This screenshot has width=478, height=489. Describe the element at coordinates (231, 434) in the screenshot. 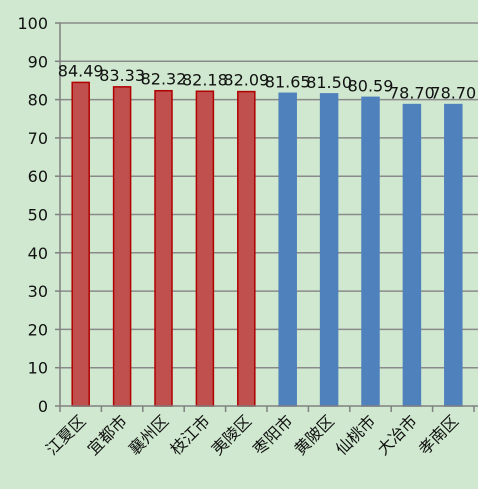

I see `x-tick-label: 夷陵区` at that location.